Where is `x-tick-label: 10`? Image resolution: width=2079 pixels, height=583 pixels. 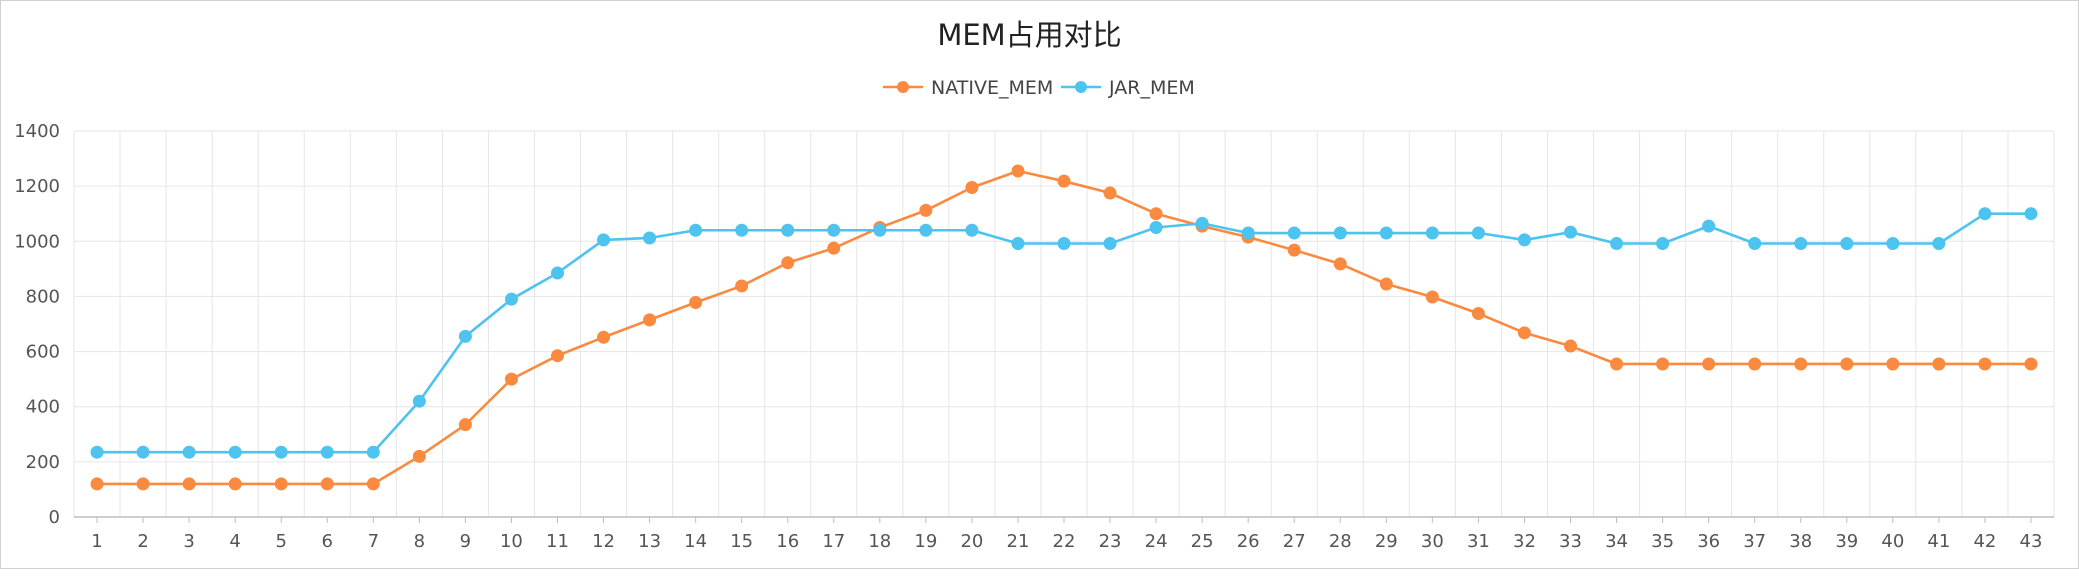 x-tick-label: 10 is located at coordinates (511, 541).